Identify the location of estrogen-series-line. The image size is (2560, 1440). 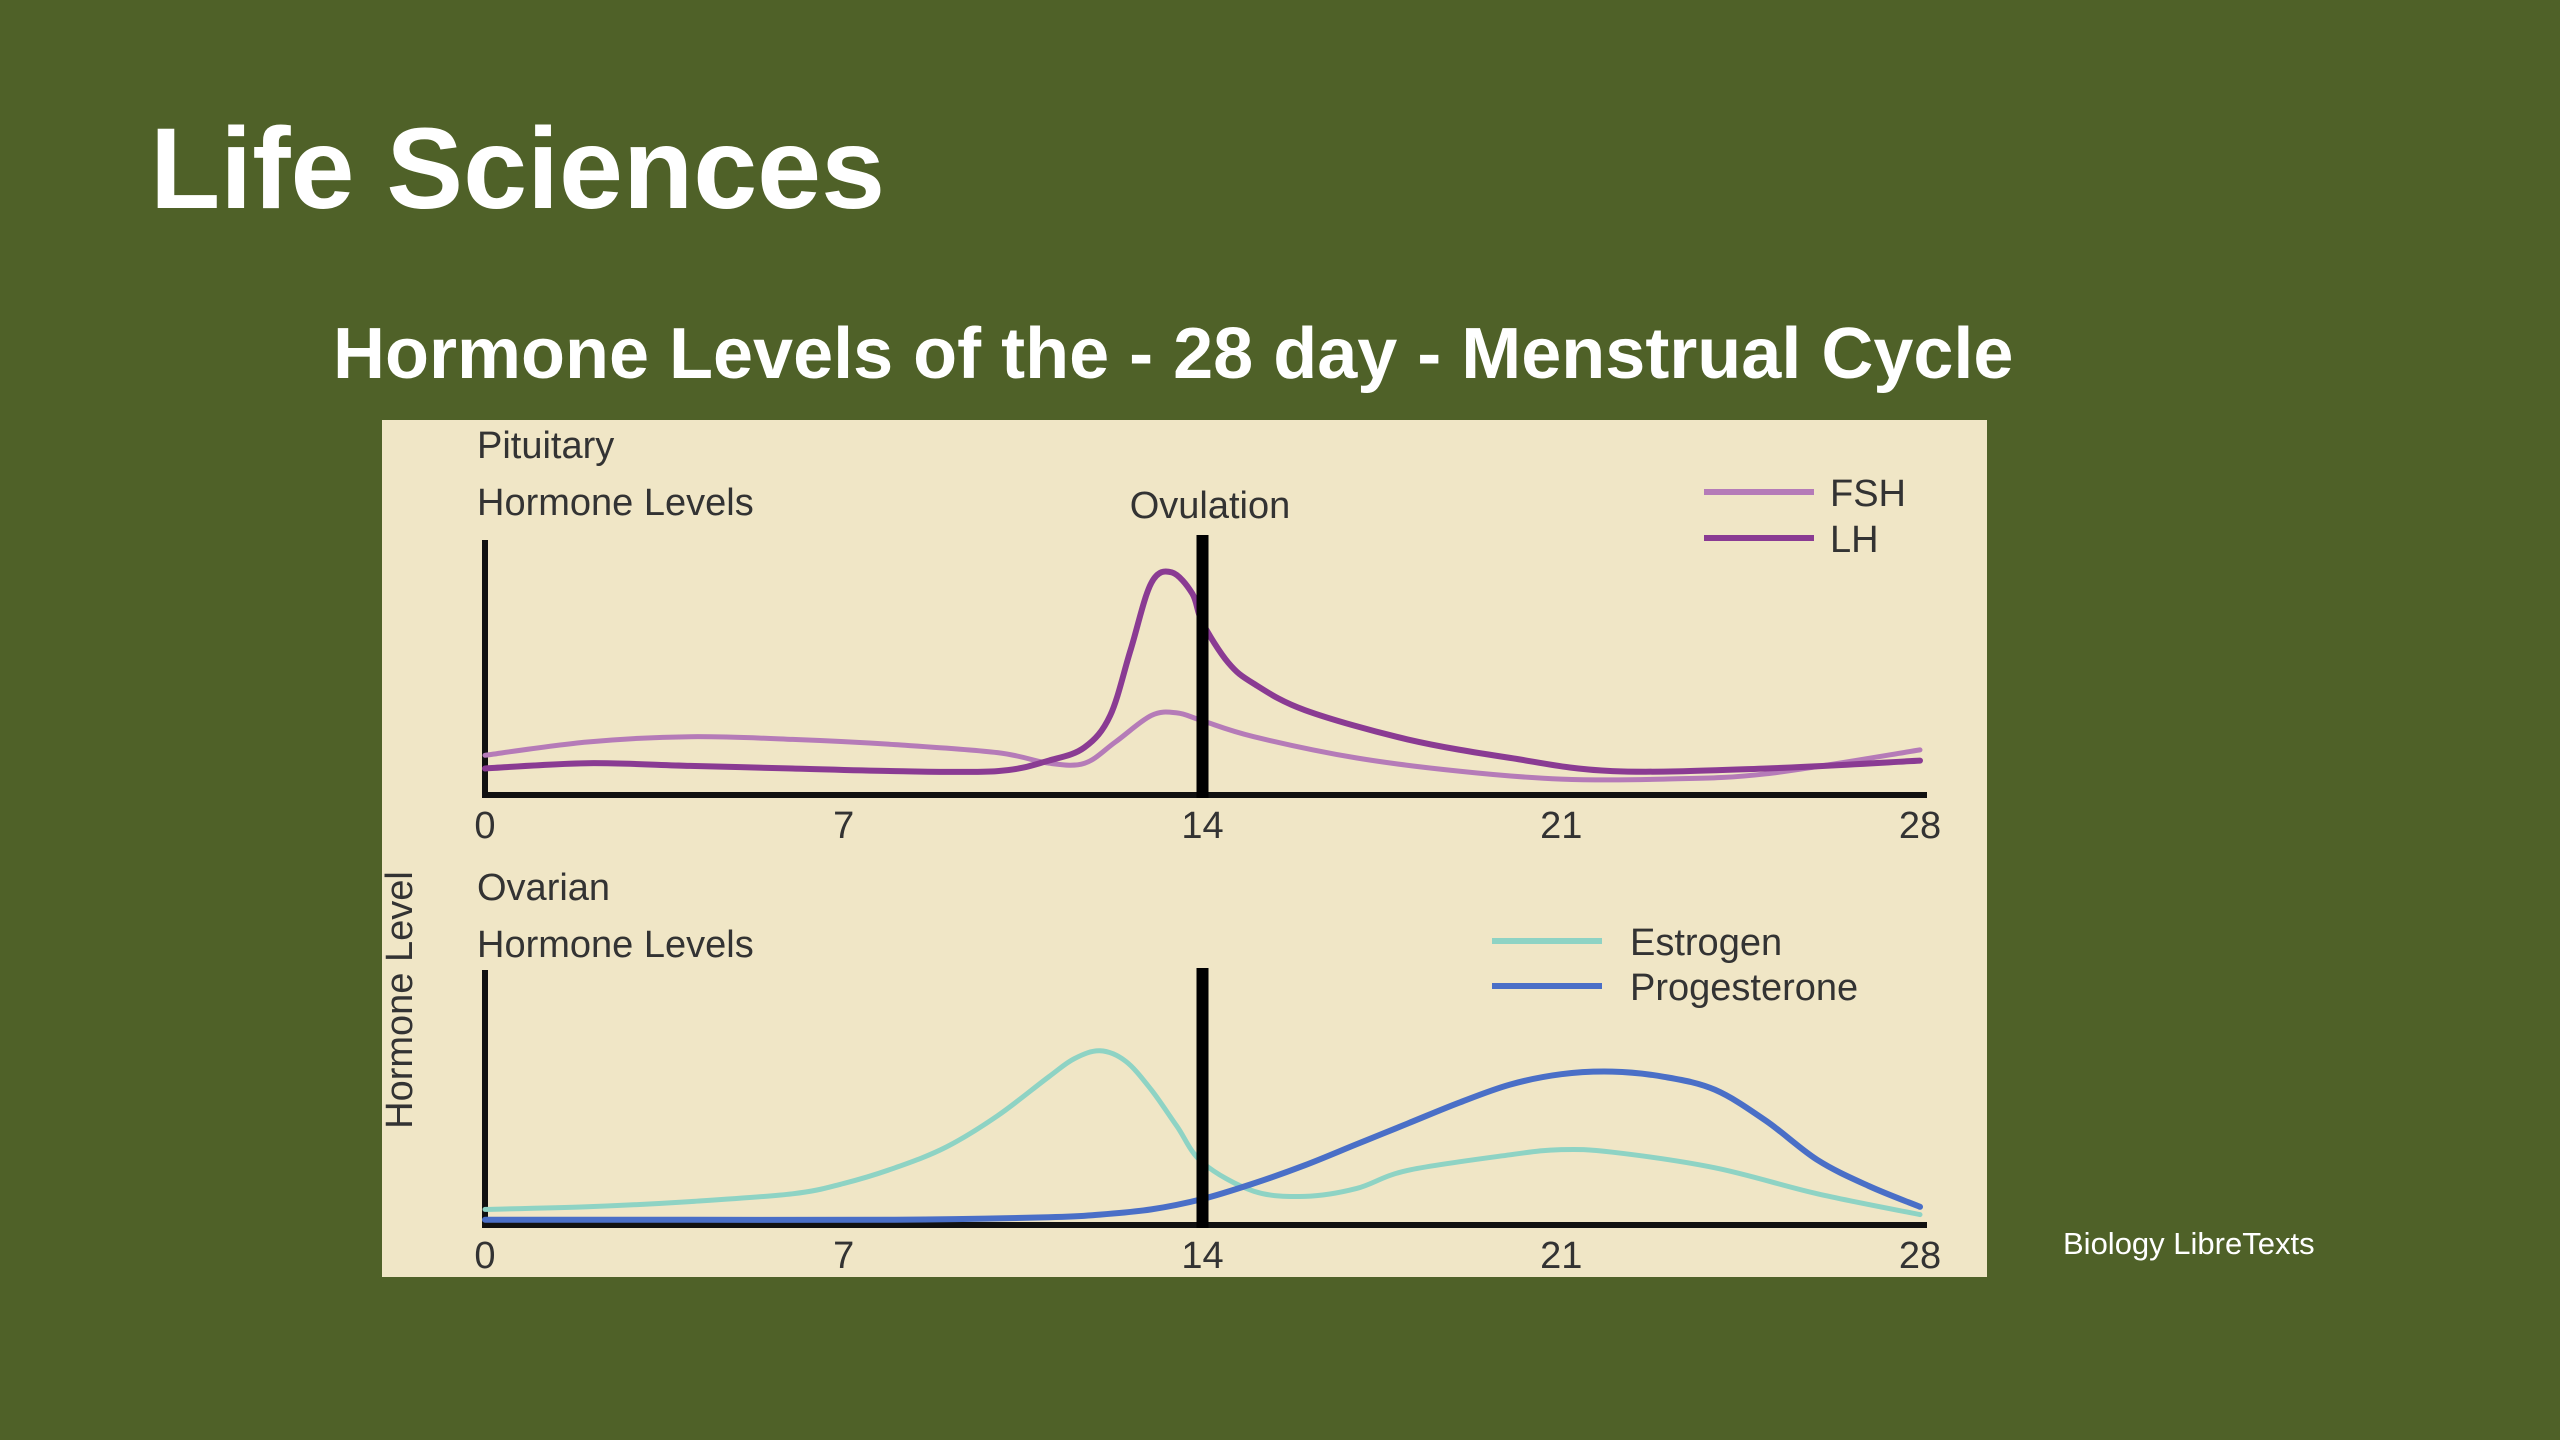
(1202, 1133).